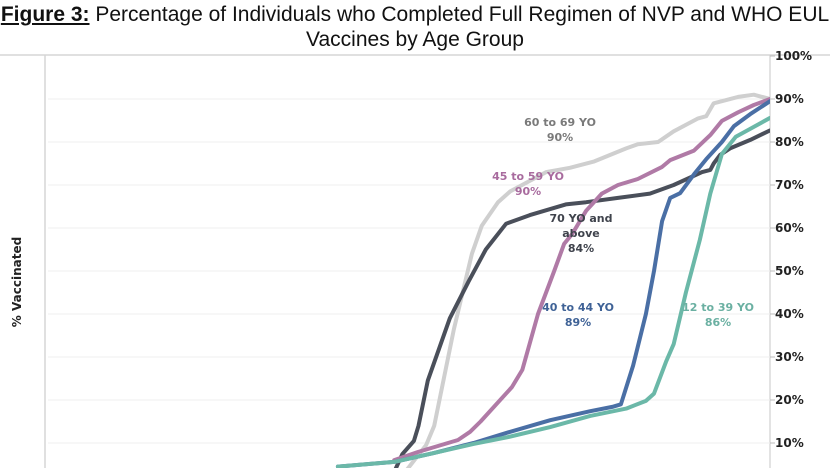 The image size is (830, 468). What do you see at coordinates (578, 322) in the screenshot?
I see `annotation-line: 89%` at bounding box center [578, 322].